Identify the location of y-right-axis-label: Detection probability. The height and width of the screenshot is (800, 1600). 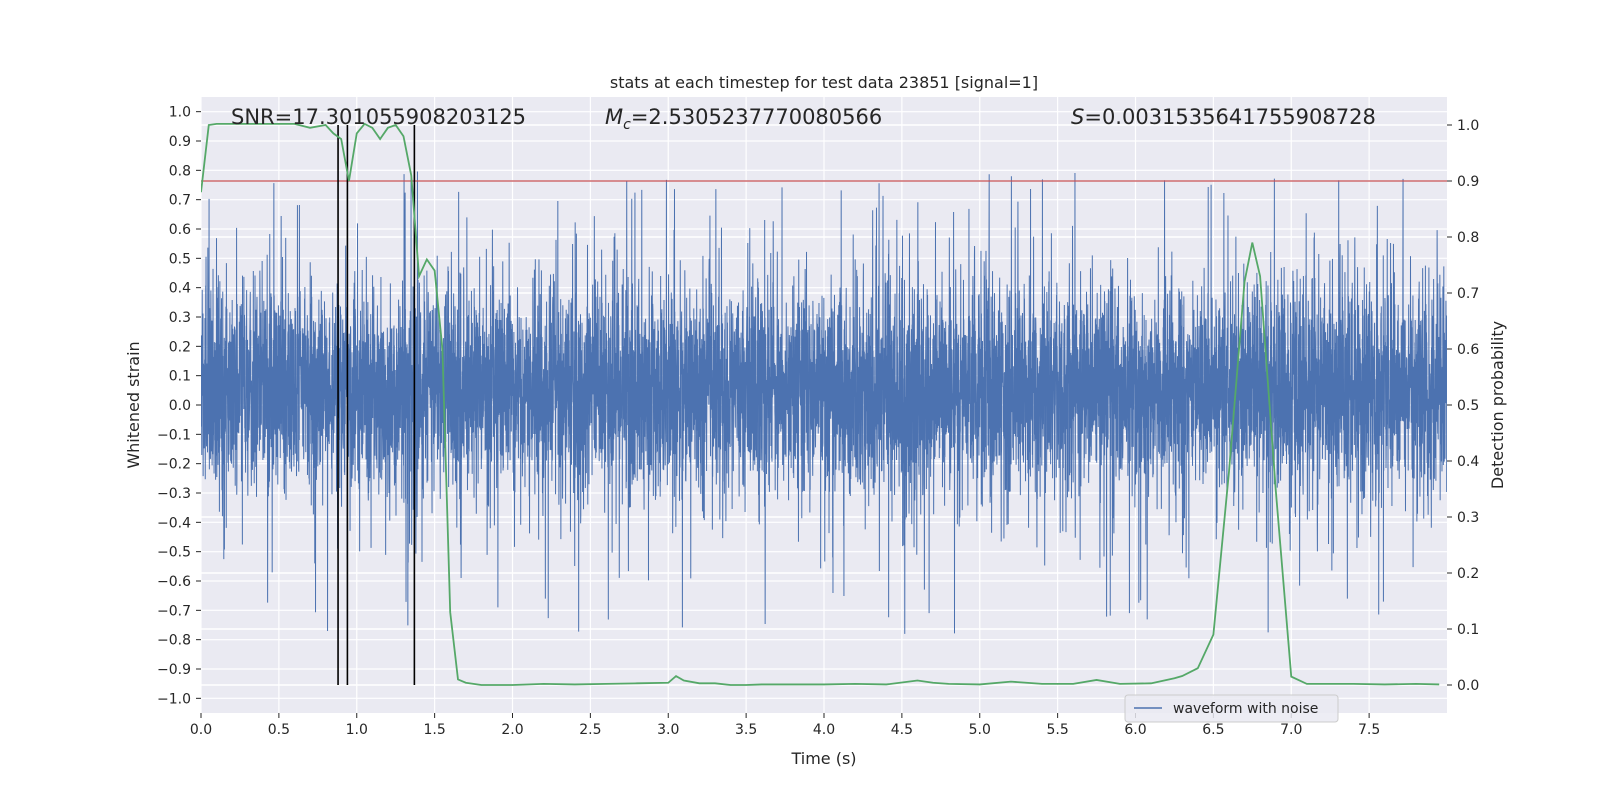
(1497, 405).